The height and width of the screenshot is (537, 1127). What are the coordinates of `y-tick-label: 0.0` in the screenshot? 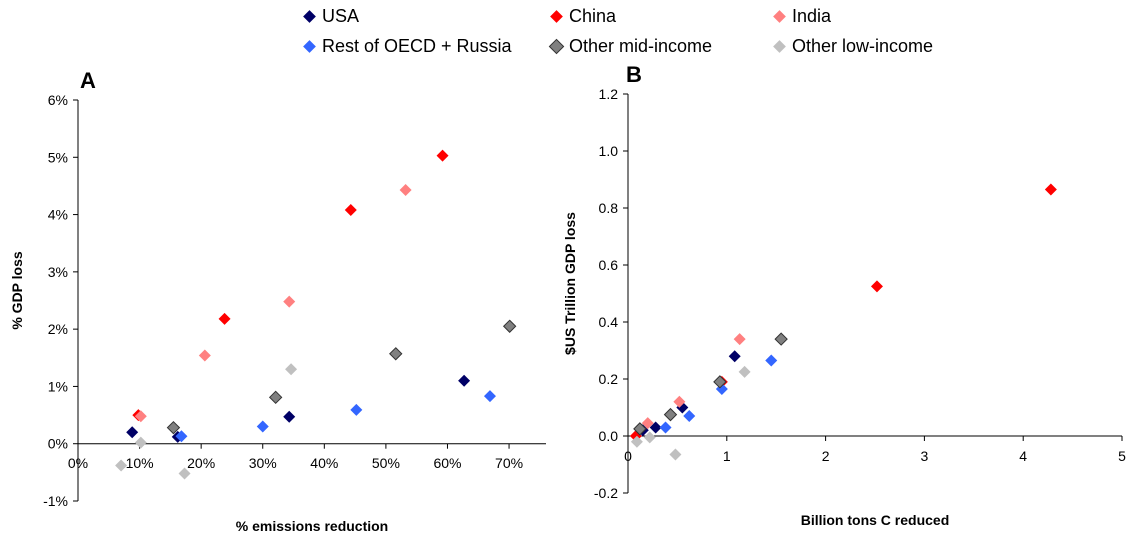 It's located at (609, 436).